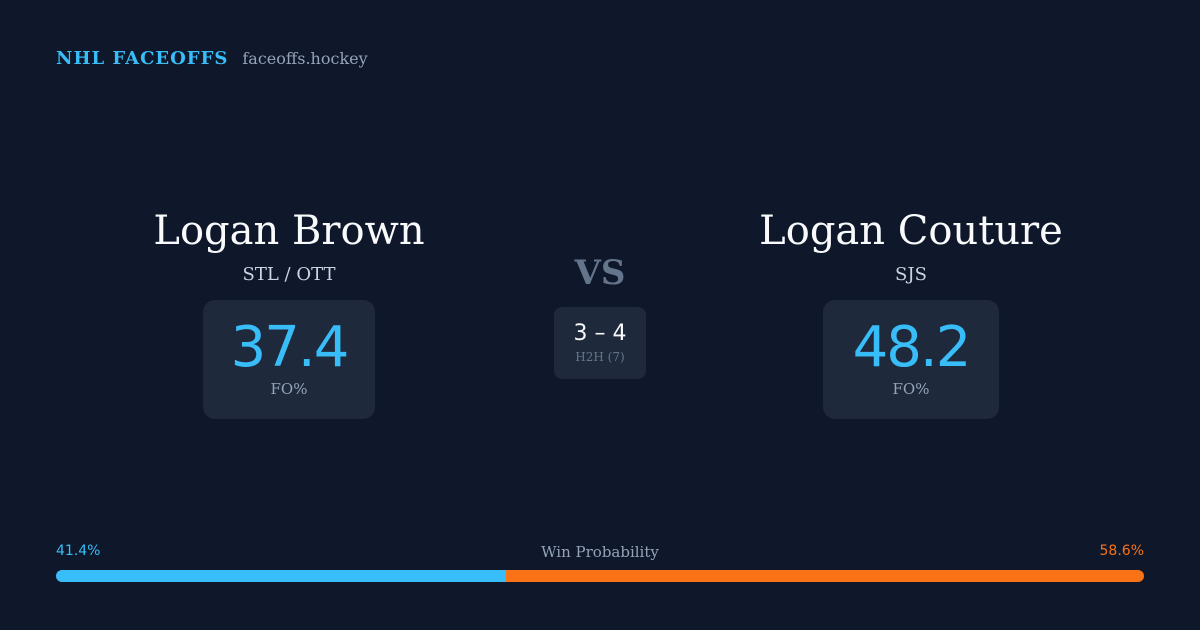 The image size is (1200, 630). What do you see at coordinates (911, 274) in the screenshot?
I see `player-right-team: SJS` at bounding box center [911, 274].